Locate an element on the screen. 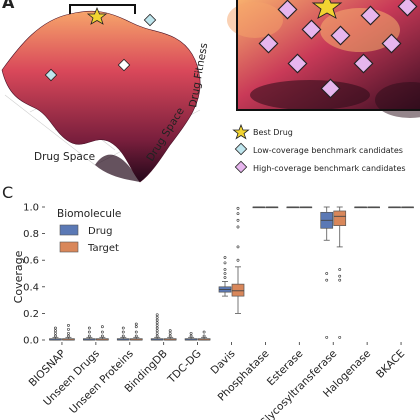  y-ticks: 0.0 0.2 0.4 0.6 0.8 1.0 is located at coordinates (34, 275).